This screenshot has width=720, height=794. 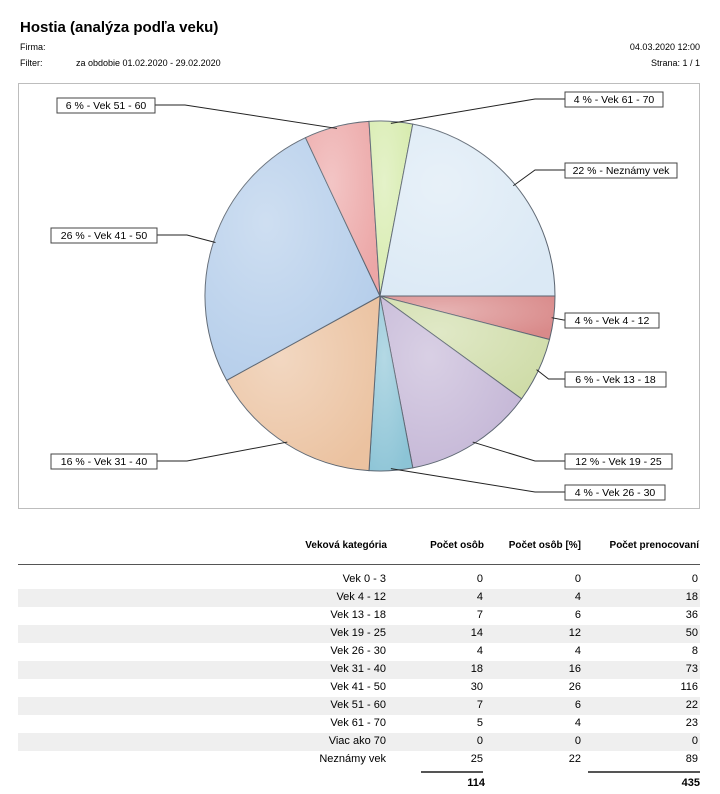 I want to click on slice-label: 4 % - Vek 61 - 70, so click(x=614, y=100).